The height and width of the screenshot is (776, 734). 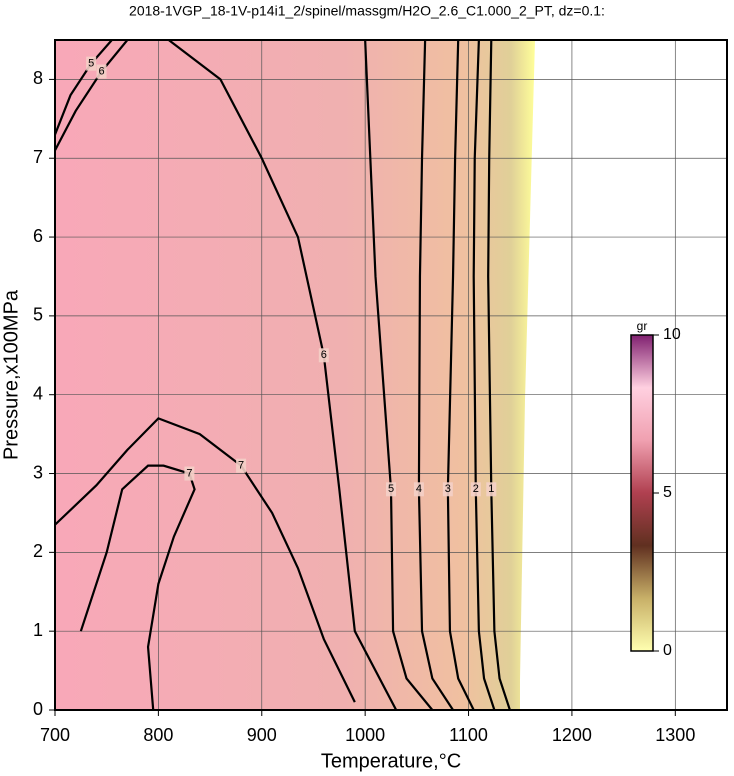 What do you see at coordinates (672, 334) in the screenshot?
I see `colorbar-tick-label: 10` at bounding box center [672, 334].